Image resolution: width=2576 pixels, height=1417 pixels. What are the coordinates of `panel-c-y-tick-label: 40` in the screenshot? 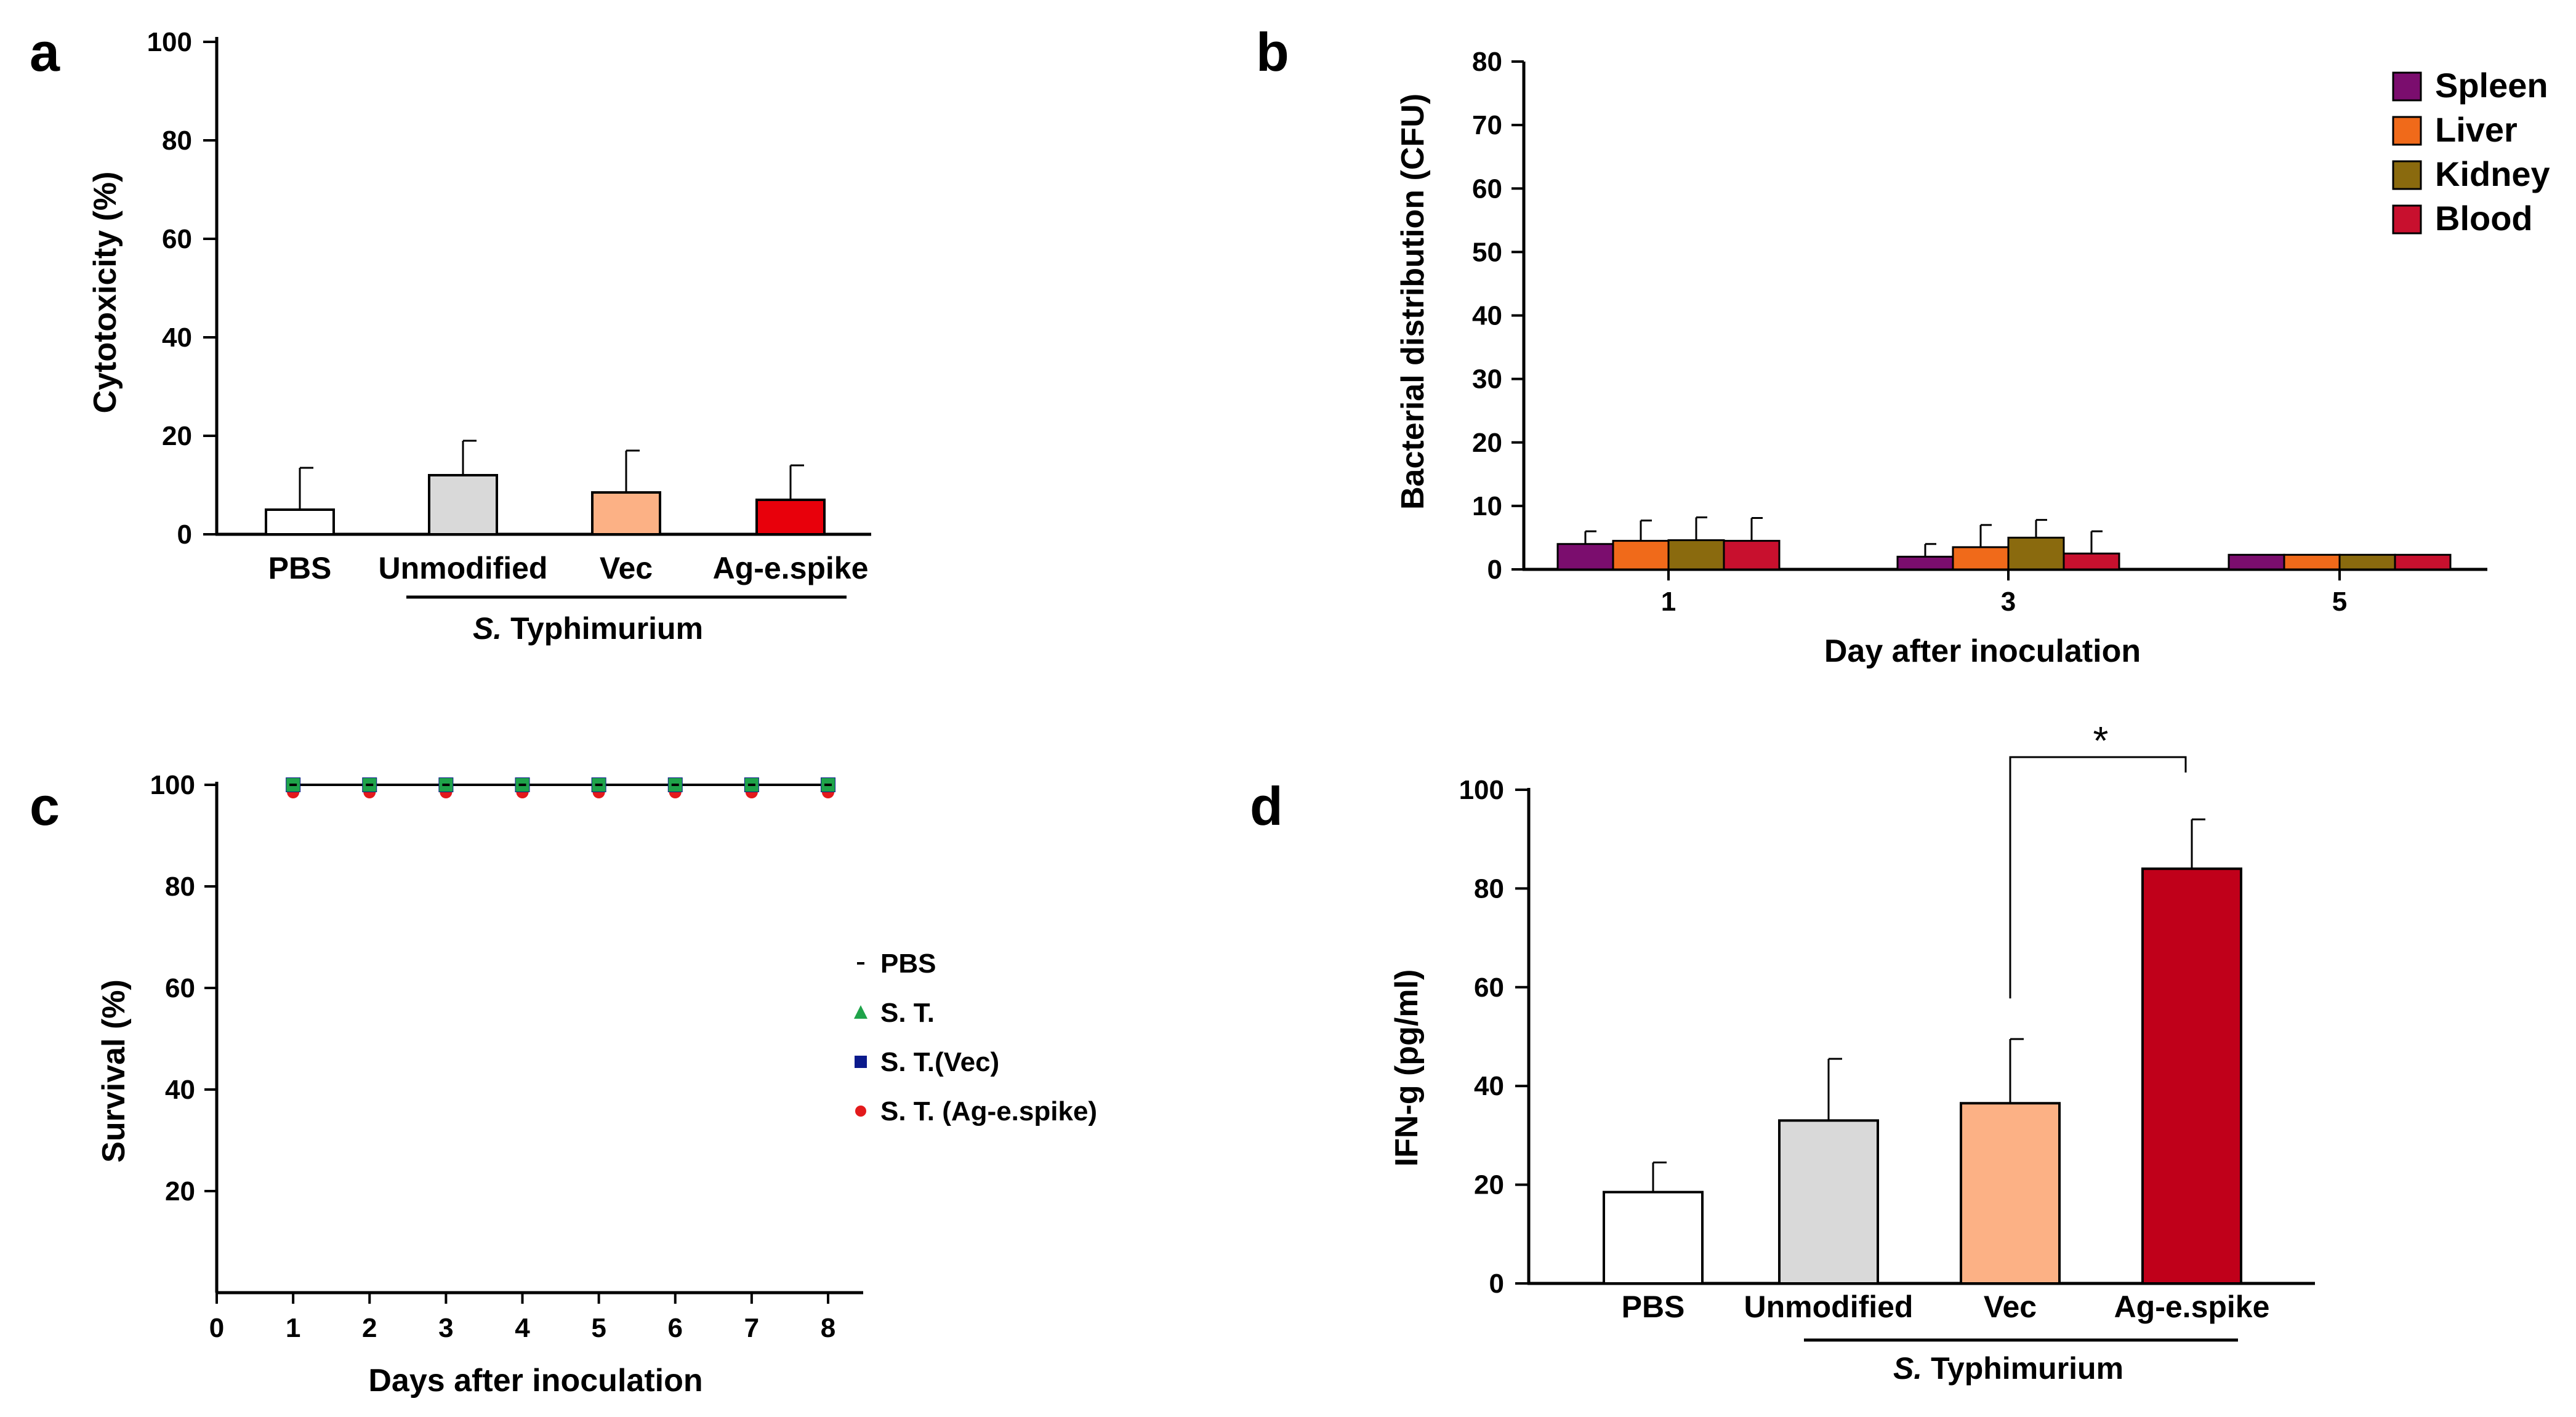 It's located at (180, 1090).